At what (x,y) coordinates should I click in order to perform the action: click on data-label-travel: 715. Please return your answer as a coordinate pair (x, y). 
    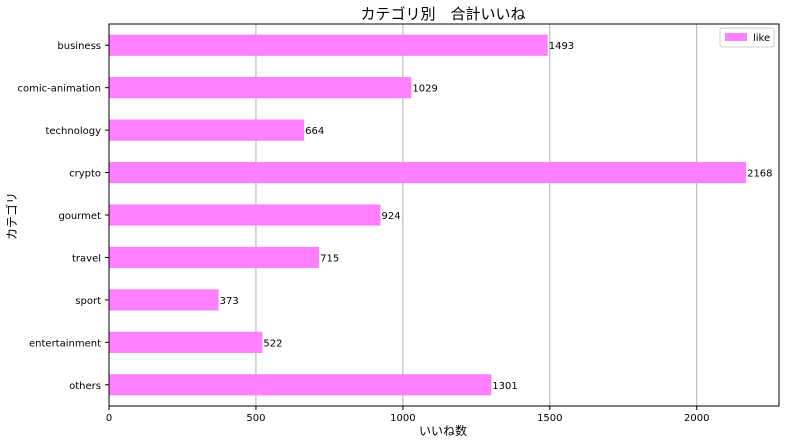
    Looking at the image, I should click on (329, 258).